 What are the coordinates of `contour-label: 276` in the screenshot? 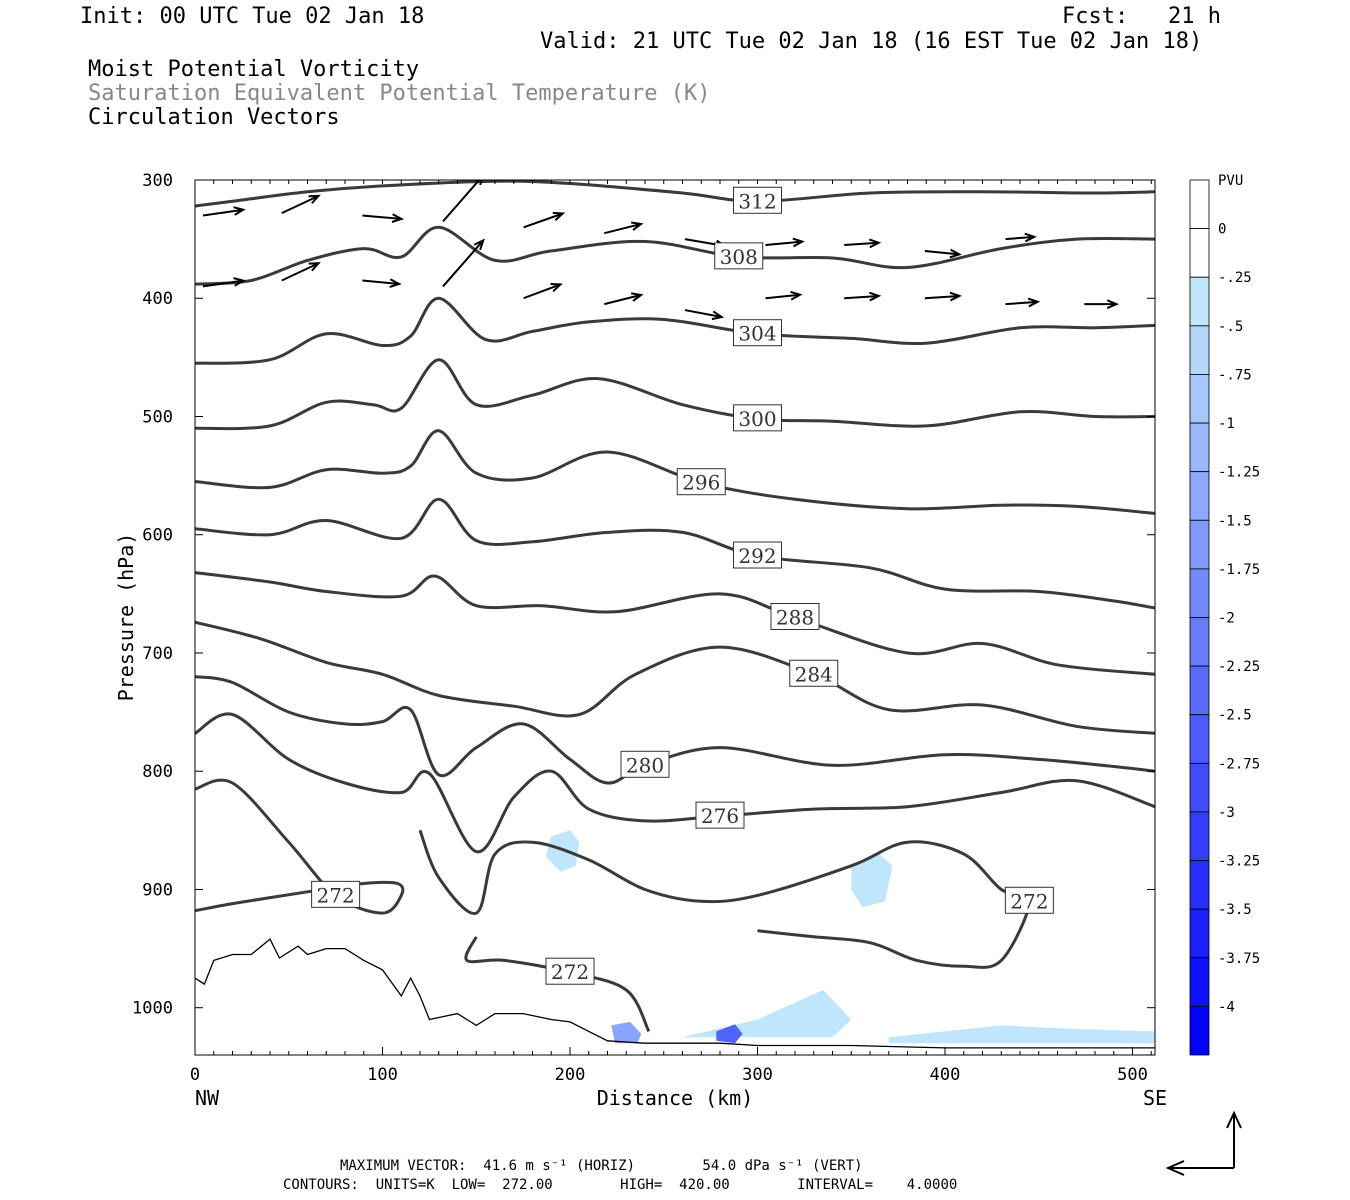 It's located at (720, 816).